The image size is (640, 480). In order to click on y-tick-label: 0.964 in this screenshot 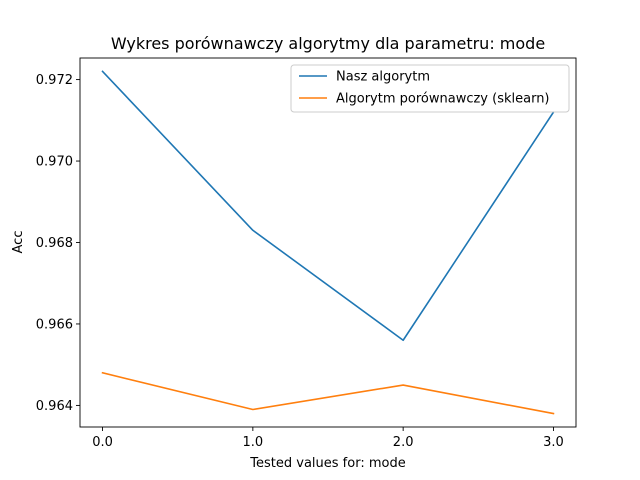, I will do `click(54, 406)`.